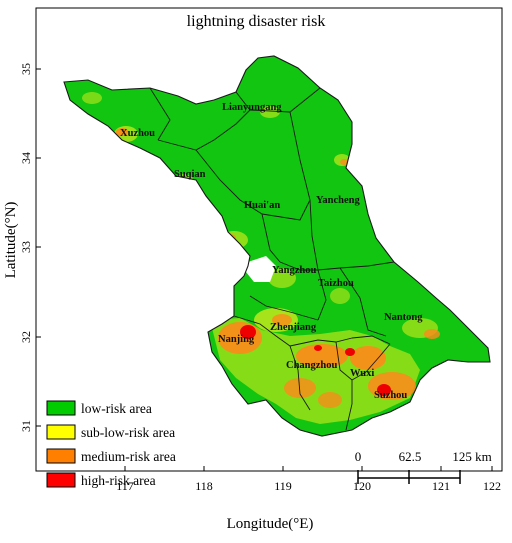 This screenshot has width=512, height=543. I want to click on x-tick-label: 119, so click(283, 486).